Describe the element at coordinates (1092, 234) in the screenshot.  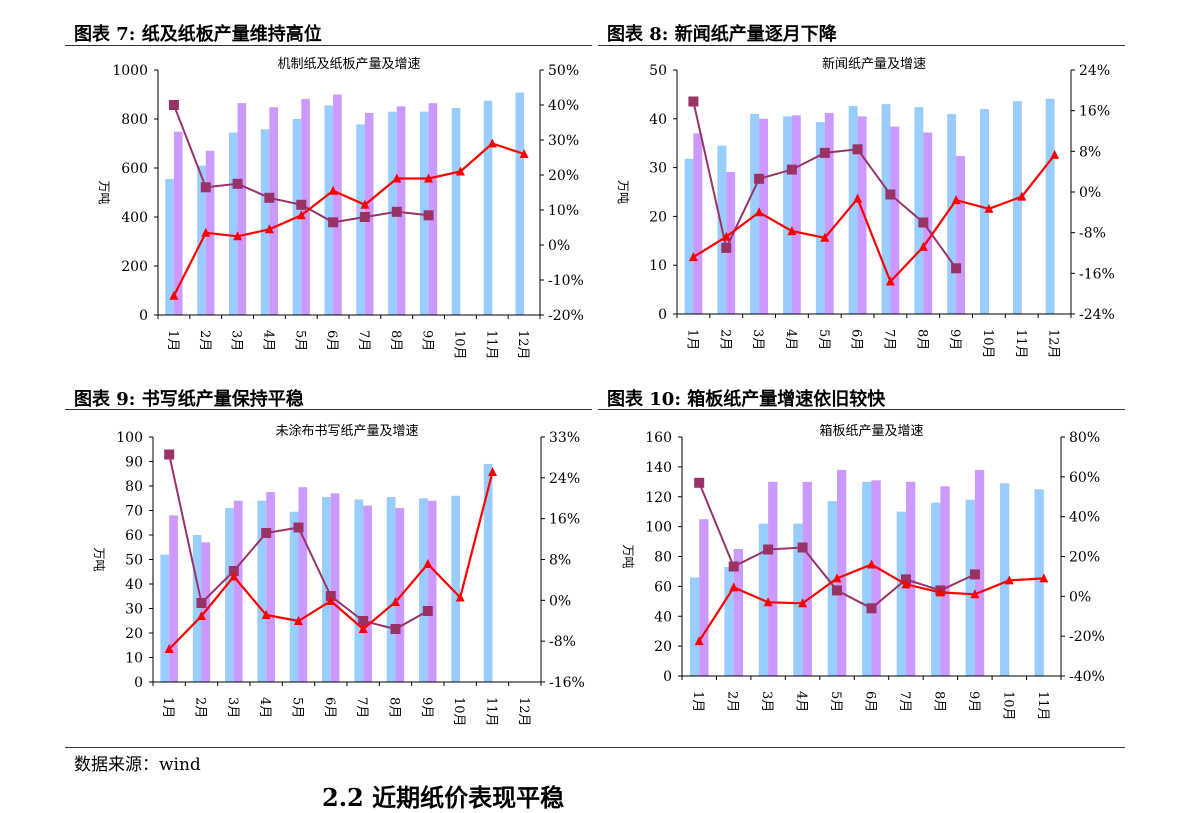
I see `y2-tick-label: -8%` at that location.